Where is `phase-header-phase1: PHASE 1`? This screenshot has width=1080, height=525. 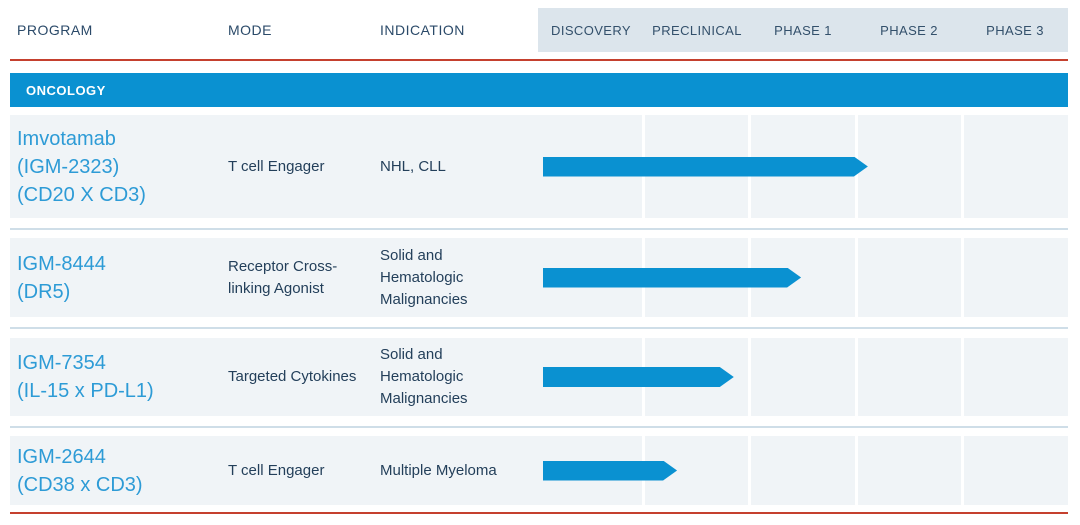
phase-header-phase1: PHASE 1 is located at coordinates (803, 30).